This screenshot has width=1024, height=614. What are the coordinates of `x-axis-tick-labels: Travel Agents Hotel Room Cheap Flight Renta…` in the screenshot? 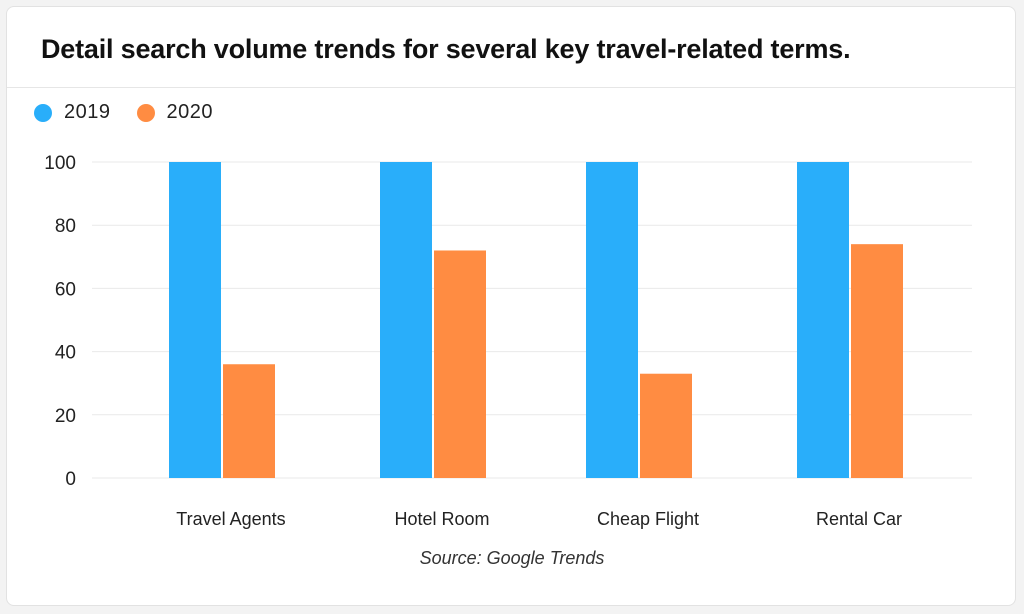 It's located at (539, 519).